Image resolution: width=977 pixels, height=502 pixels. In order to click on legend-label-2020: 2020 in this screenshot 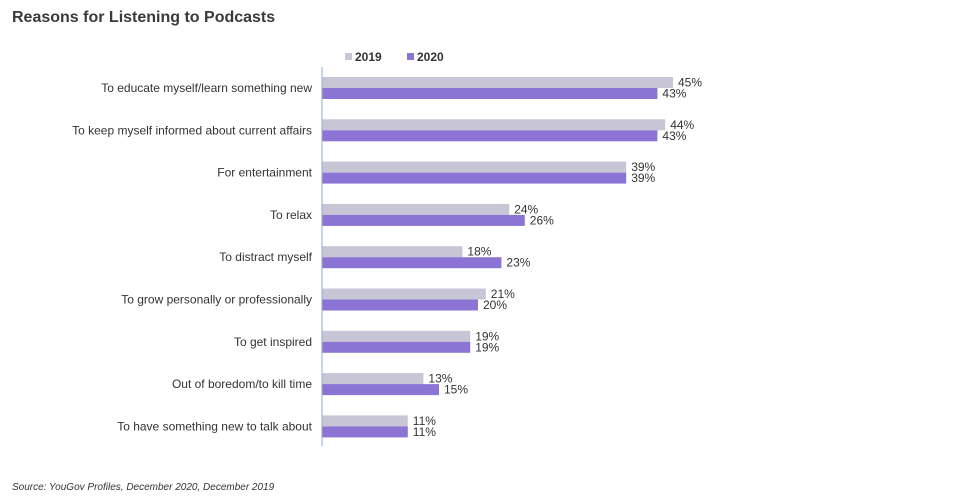, I will do `click(430, 57)`.